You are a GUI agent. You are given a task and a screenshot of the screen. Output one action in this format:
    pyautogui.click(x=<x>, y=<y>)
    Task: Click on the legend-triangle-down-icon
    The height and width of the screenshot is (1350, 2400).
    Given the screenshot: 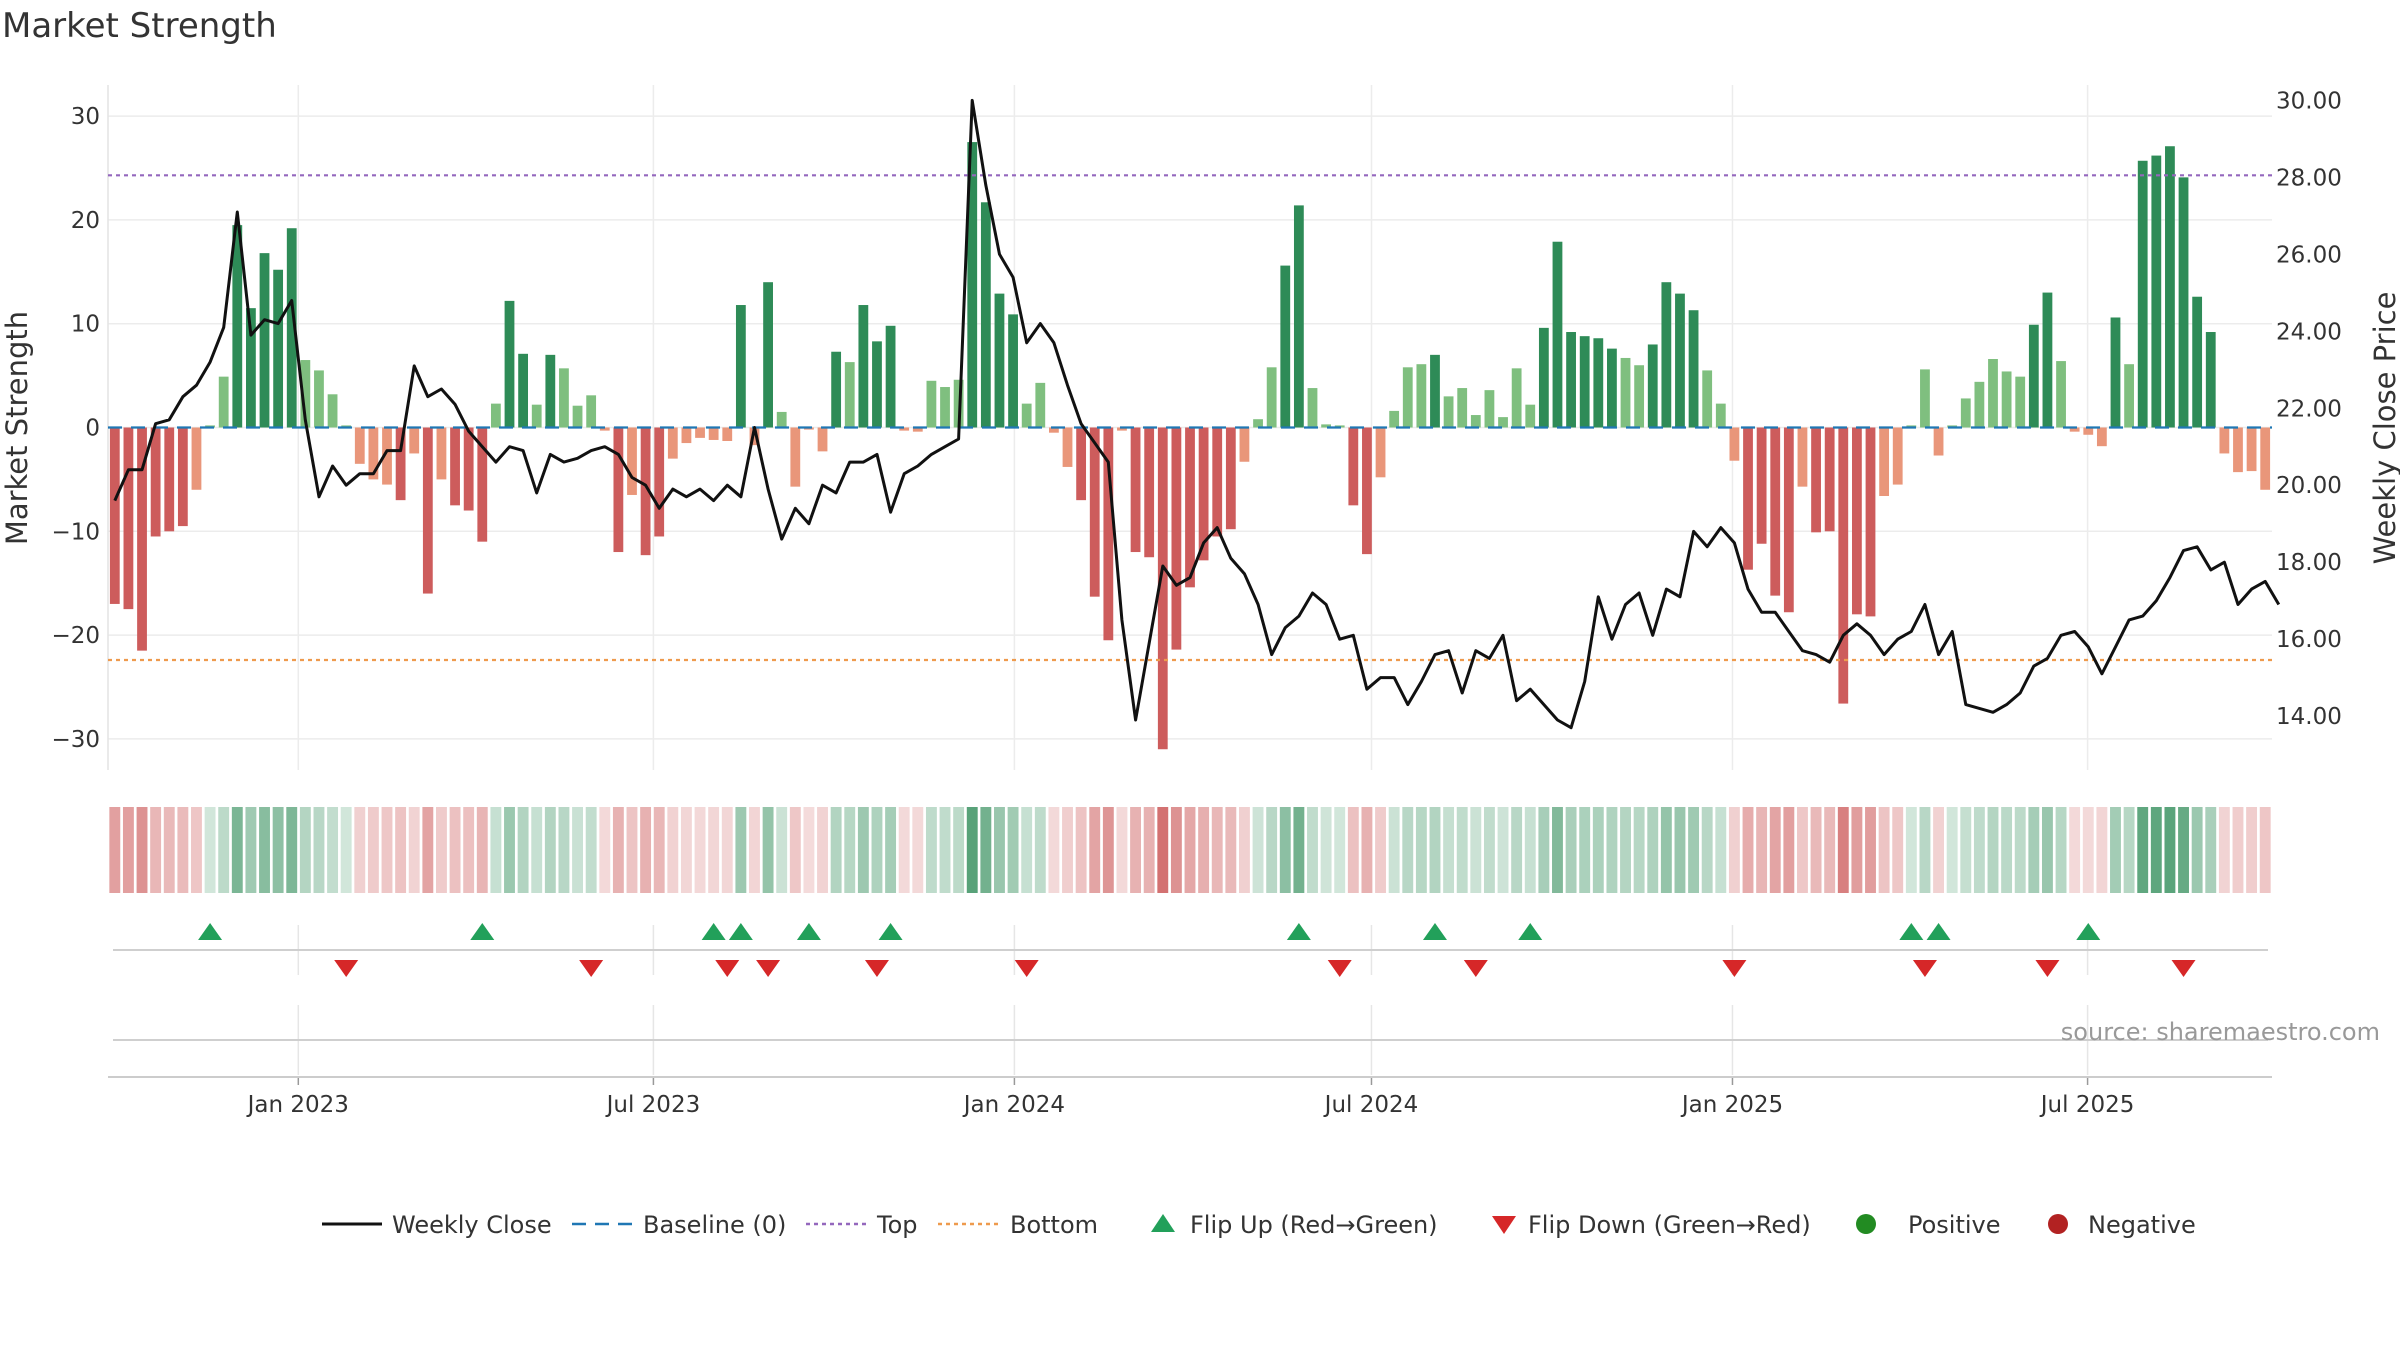 What is the action you would take?
    pyautogui.click(x=1504, y=1225)
    